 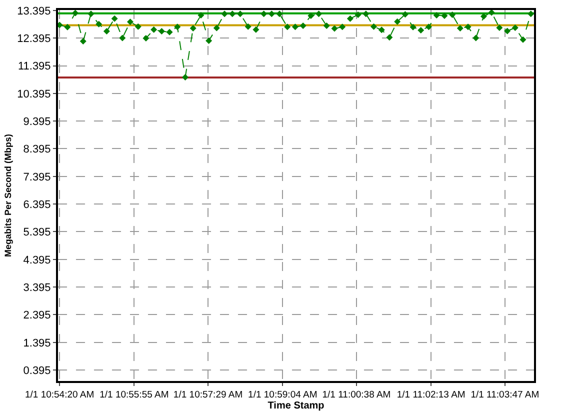 I want to click on y-tick-label: 5.395, so click(x=37, y=232).